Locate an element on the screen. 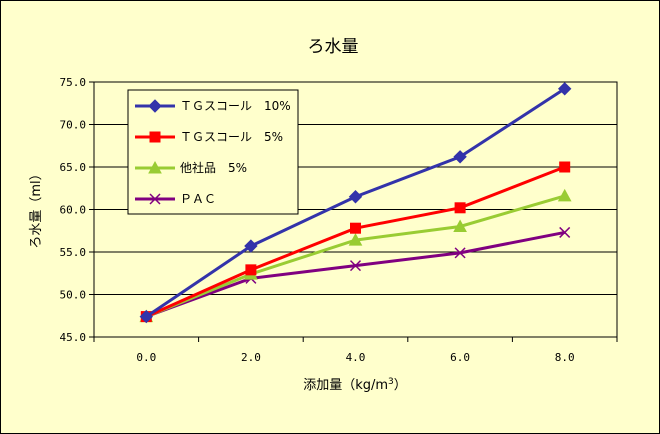  x-tick-label: 8.0 is located at coordinates (565, 357).